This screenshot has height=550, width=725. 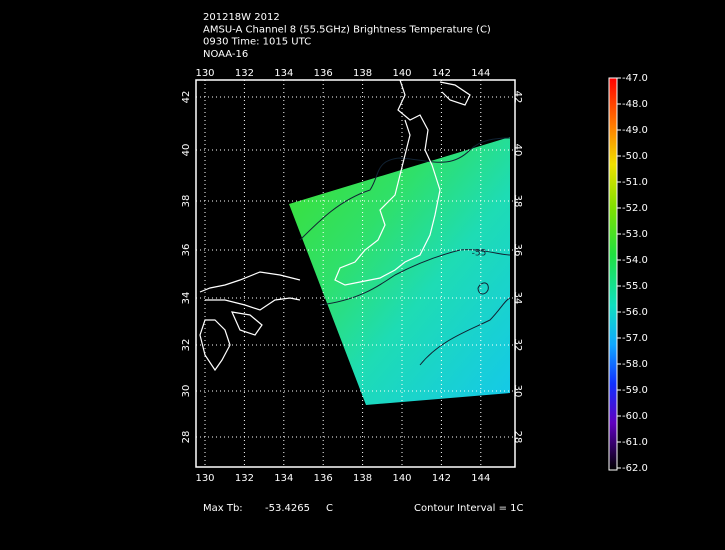 What do you see at coordinates (186, 250) in the screenshot?
I see `lat-label-left: 36` at bounding box center [186, 250].